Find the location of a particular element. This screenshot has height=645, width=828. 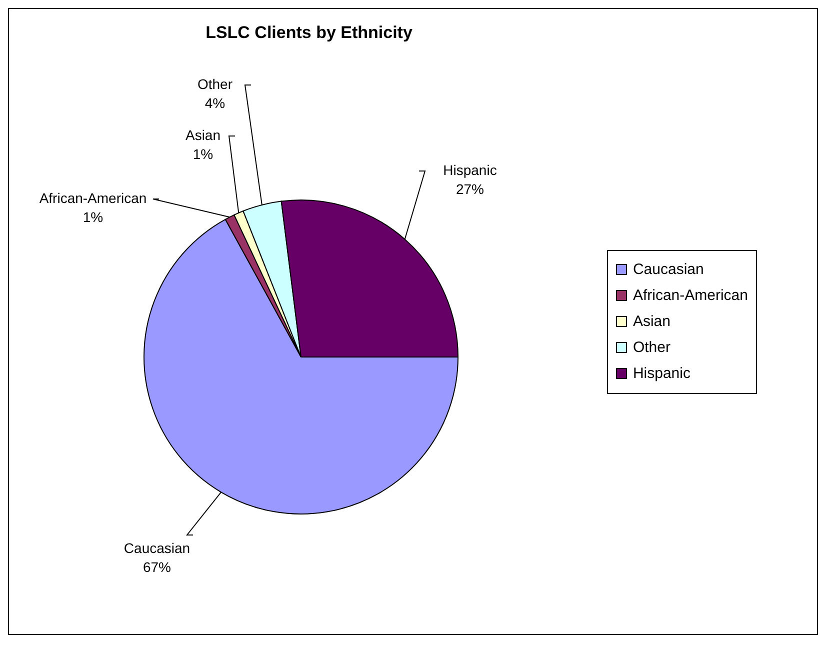

chart-title: LSLC Clients by Ethnicity is located at coordinates (309, 33).